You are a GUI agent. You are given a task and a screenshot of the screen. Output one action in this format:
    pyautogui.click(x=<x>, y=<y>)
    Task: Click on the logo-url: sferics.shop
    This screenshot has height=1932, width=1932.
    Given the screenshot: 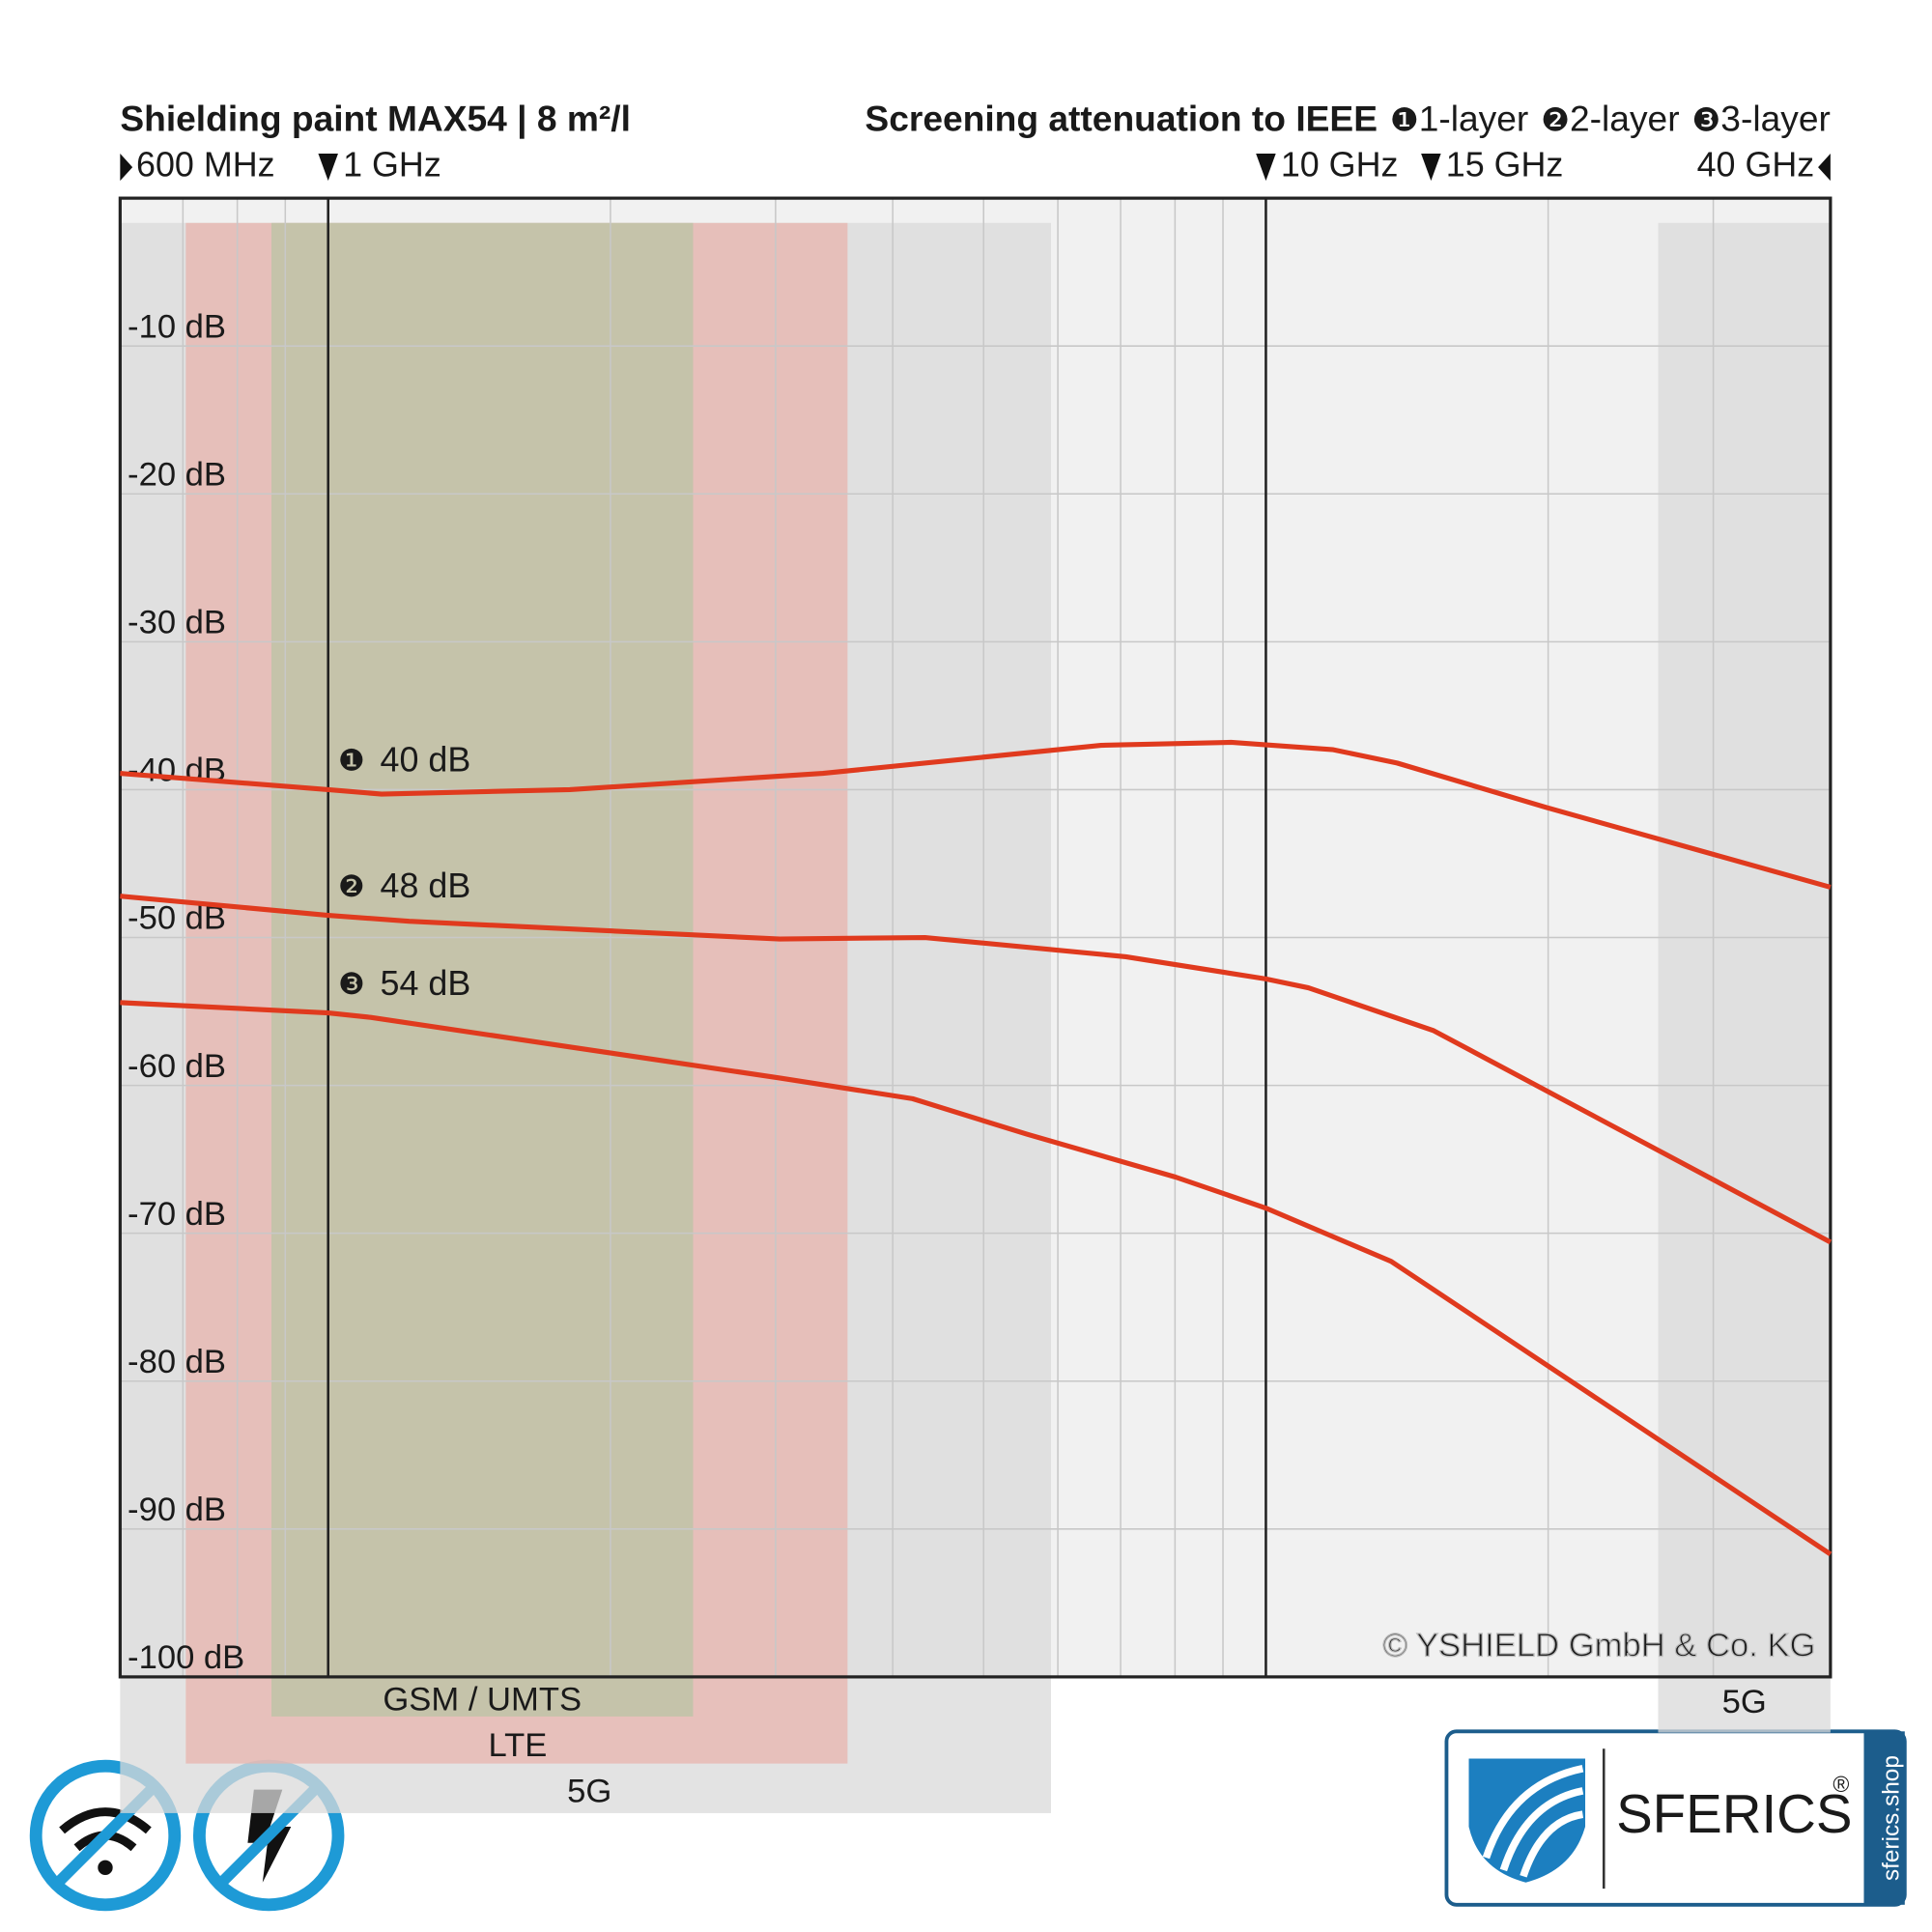 What is the action you would take?
    pyautogui.click(x=1891, y=1818)
    